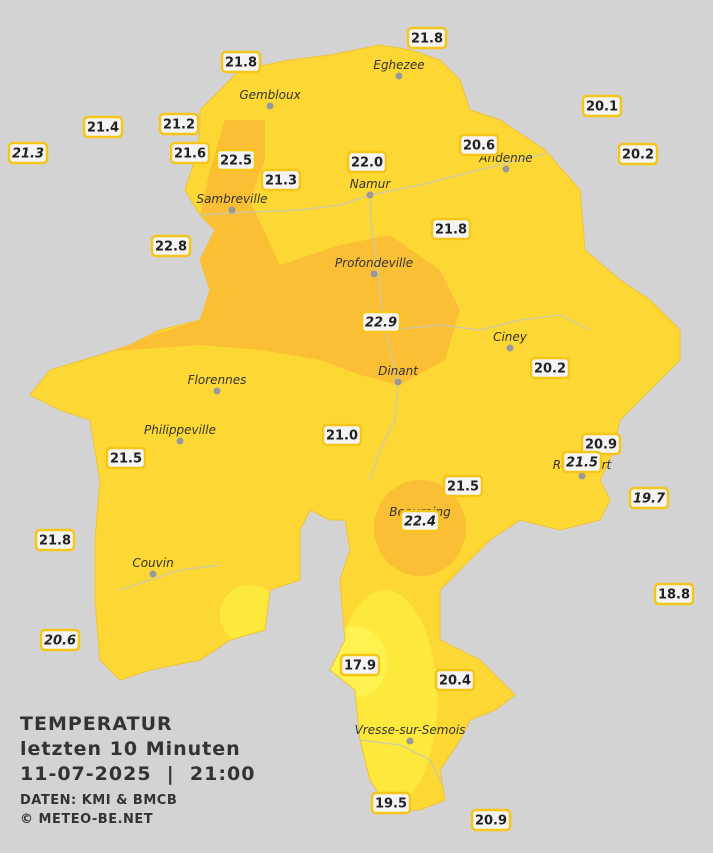  I want to click on station: 19.5, so click(391, 803).